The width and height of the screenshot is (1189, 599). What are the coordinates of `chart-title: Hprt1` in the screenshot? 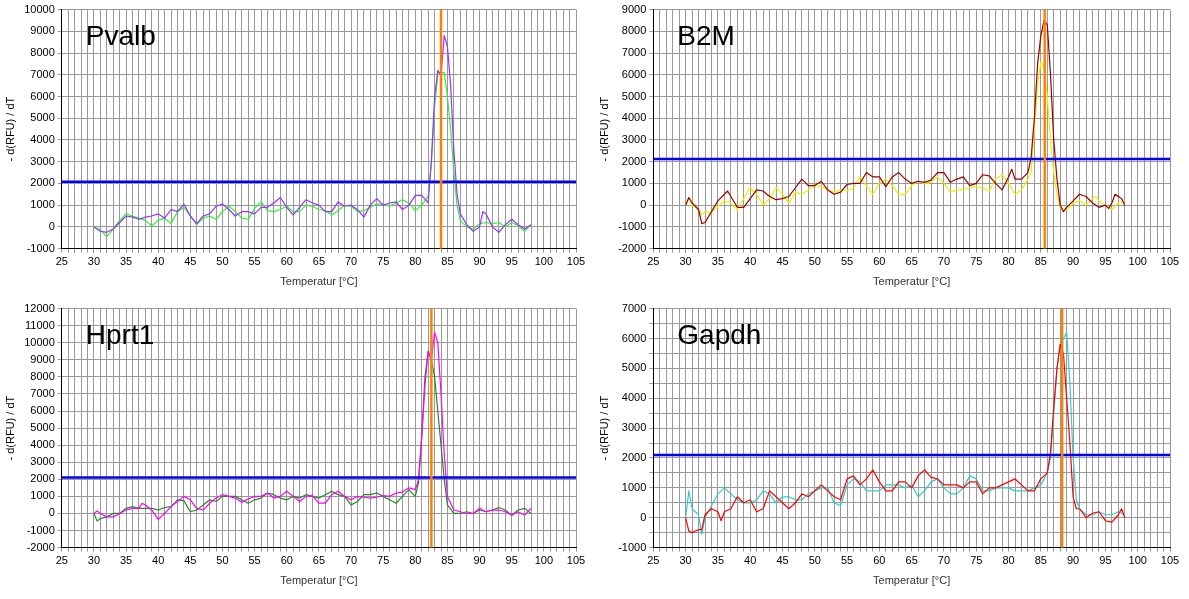 It's located at (120, 335).